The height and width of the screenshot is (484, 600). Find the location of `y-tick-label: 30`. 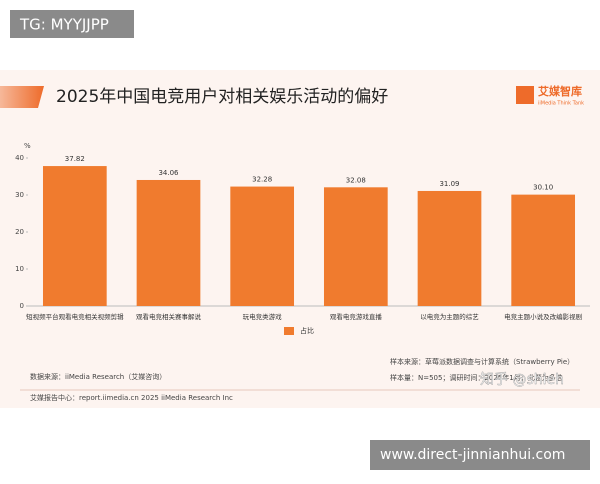

y-tick-label: 30 is located at coordinates (19, 195).